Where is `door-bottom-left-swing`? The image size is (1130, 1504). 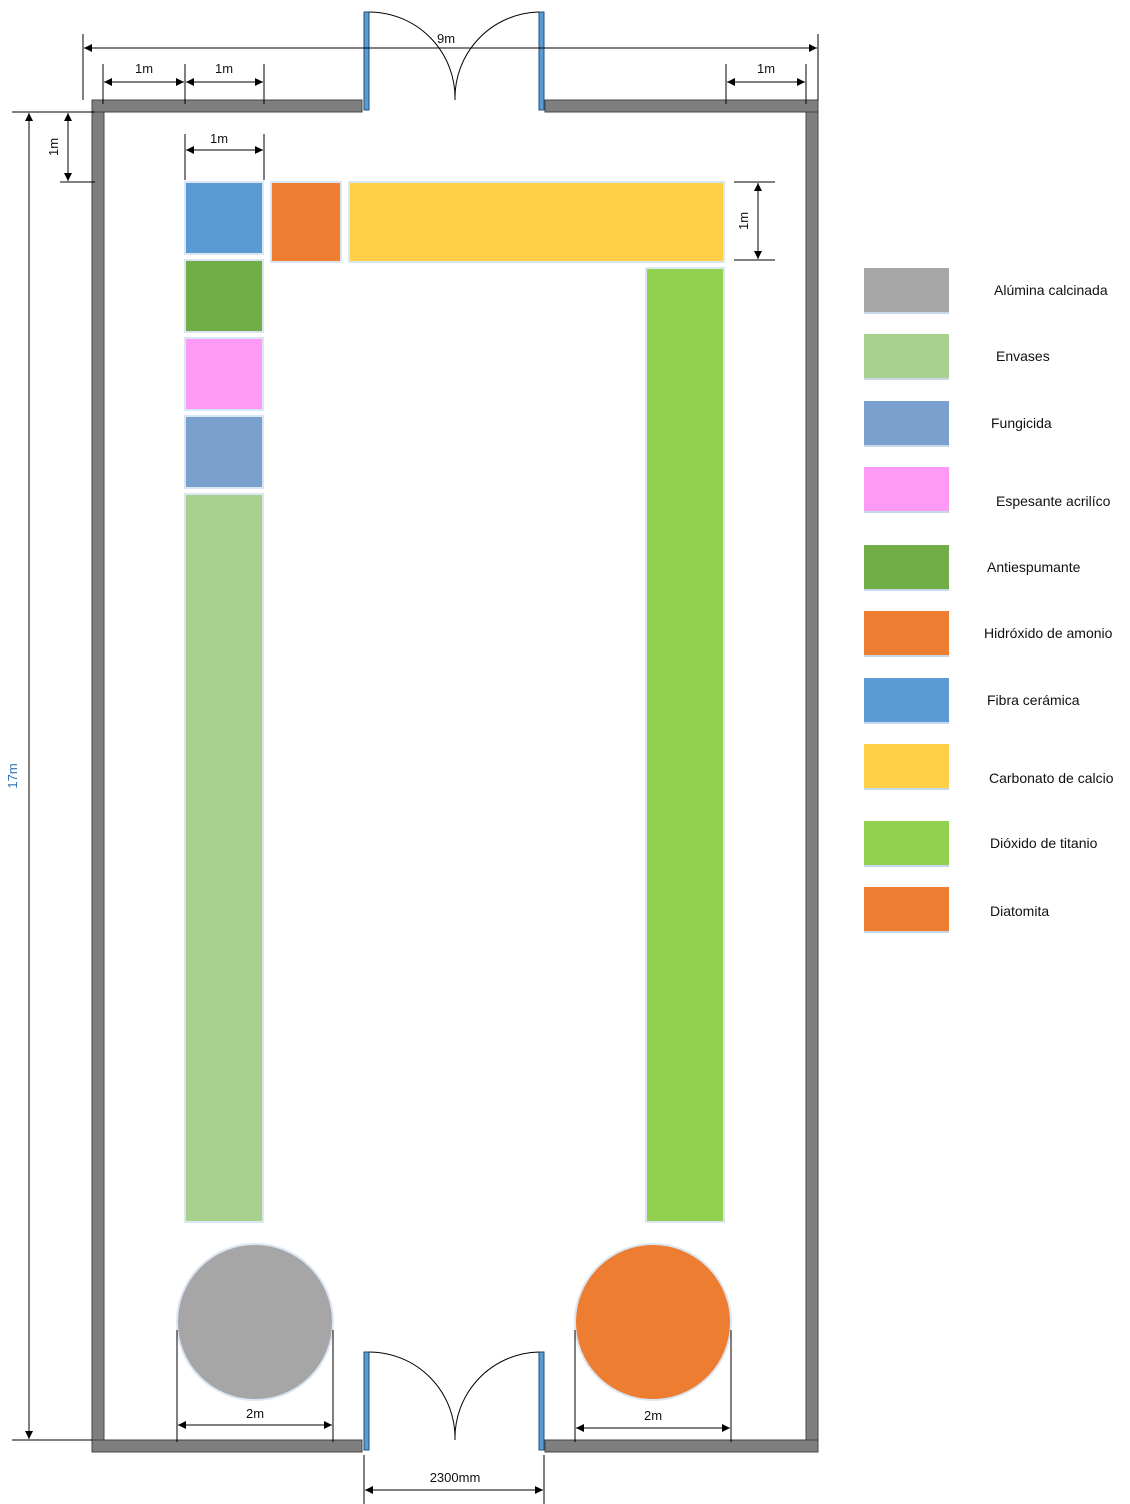 door-bottom-left-swing is located at coordinates (412, 1396).